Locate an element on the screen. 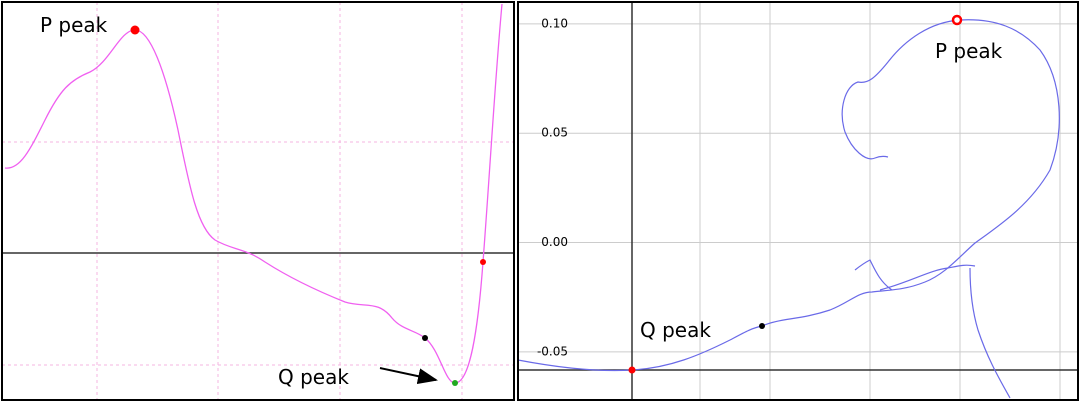 Image resolution: width=1080 pixels, height=402 pixels. y-tick-label: 0.10 is located at coordinates (554, 23).